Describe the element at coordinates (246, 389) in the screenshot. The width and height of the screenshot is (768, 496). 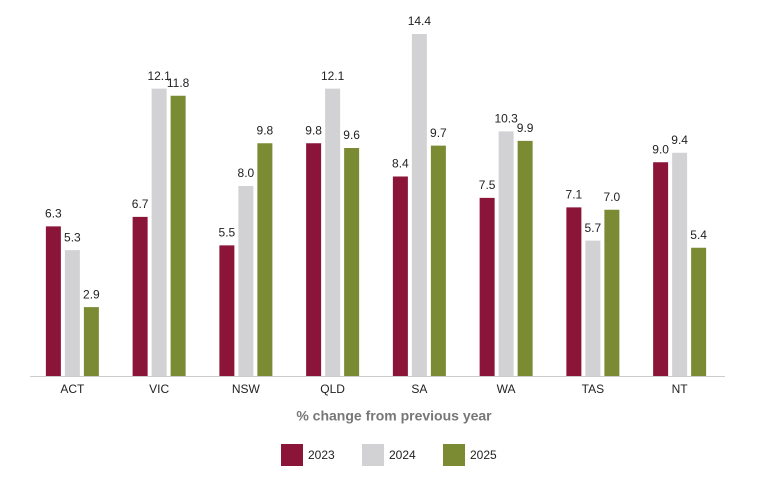
I see `x-tick-label: NSW` at that location.